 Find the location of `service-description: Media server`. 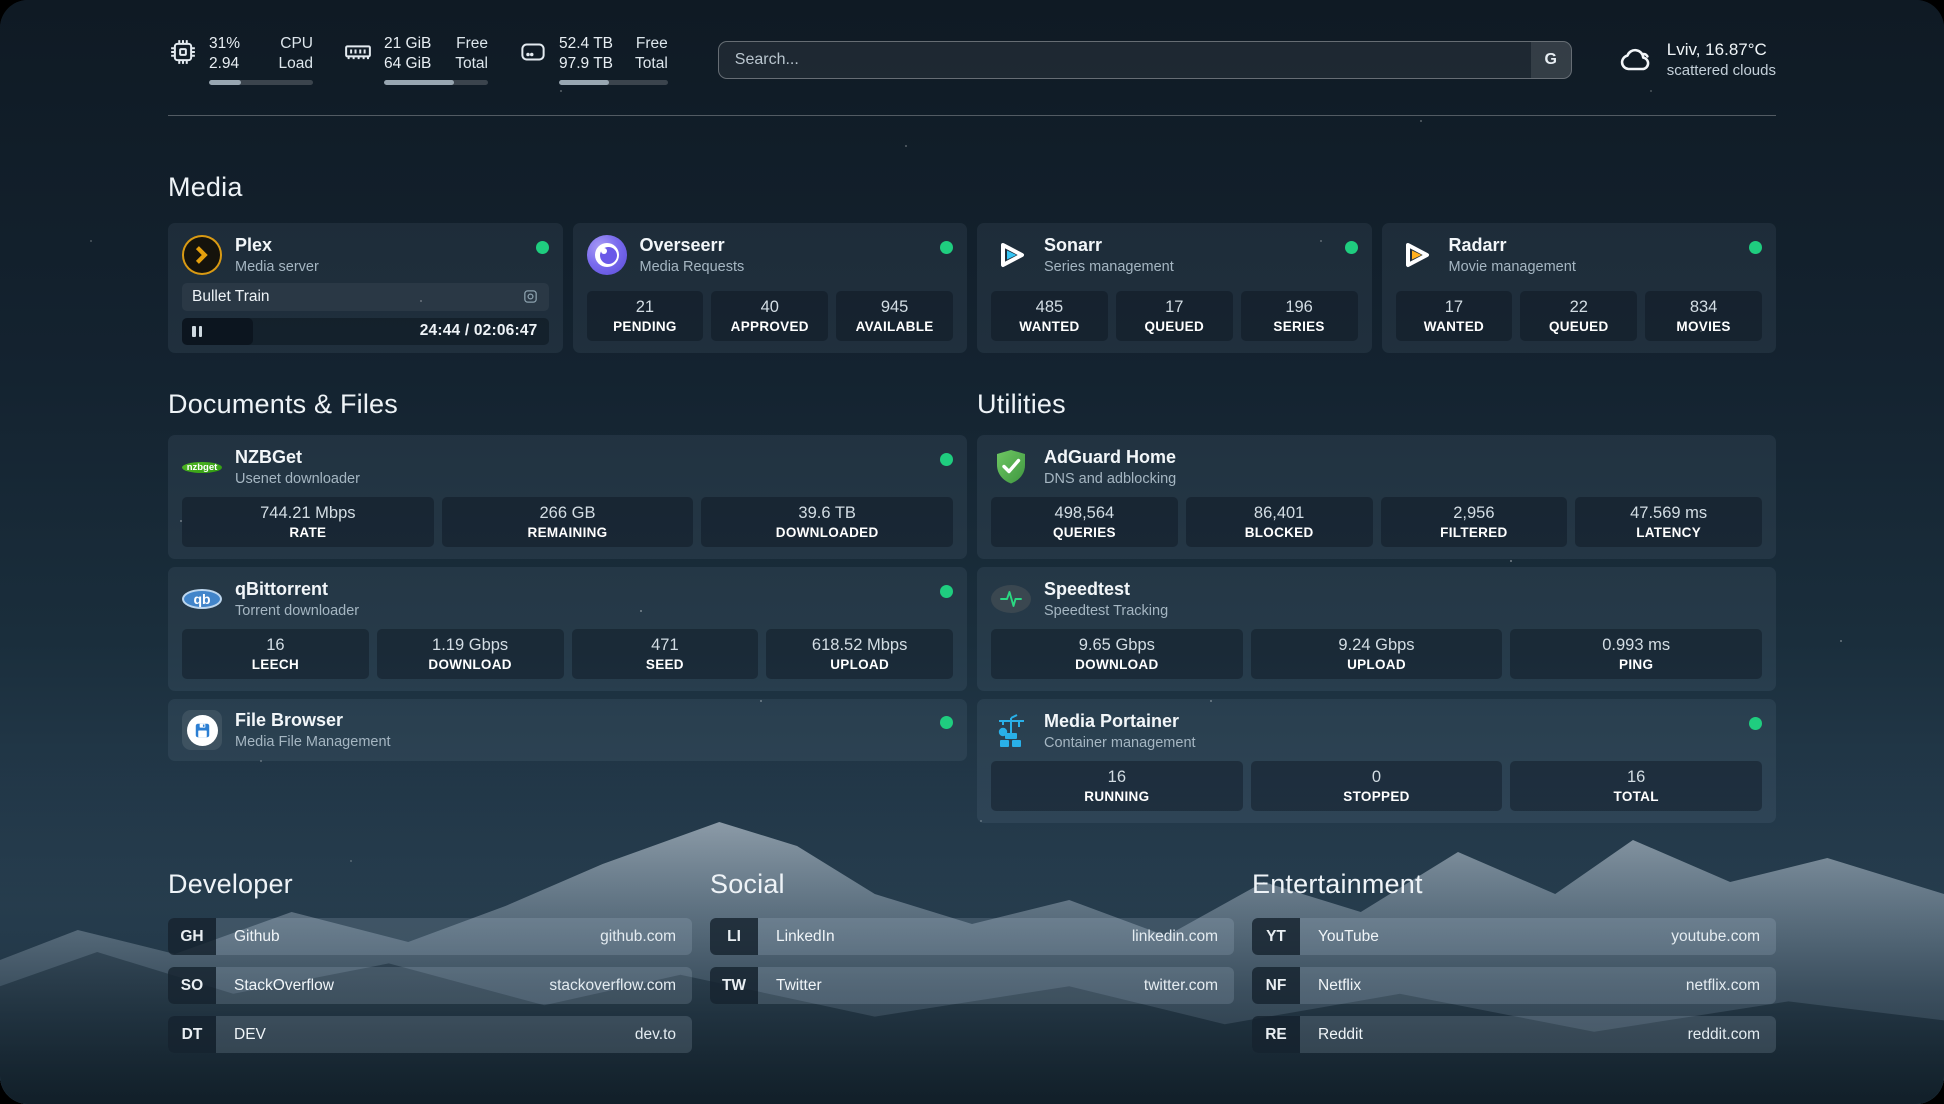

service-description: Media server is located at coordinates (277, 266).